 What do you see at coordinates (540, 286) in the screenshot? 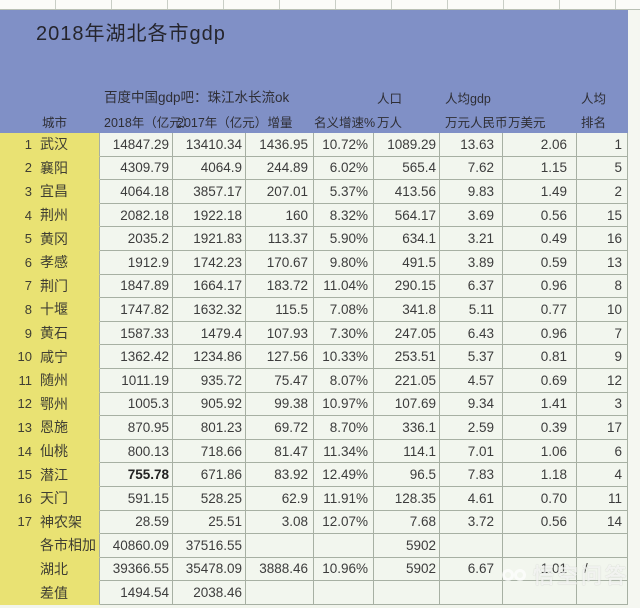
I see `cell-usd: 0.96` at bounding box center [540, 286].